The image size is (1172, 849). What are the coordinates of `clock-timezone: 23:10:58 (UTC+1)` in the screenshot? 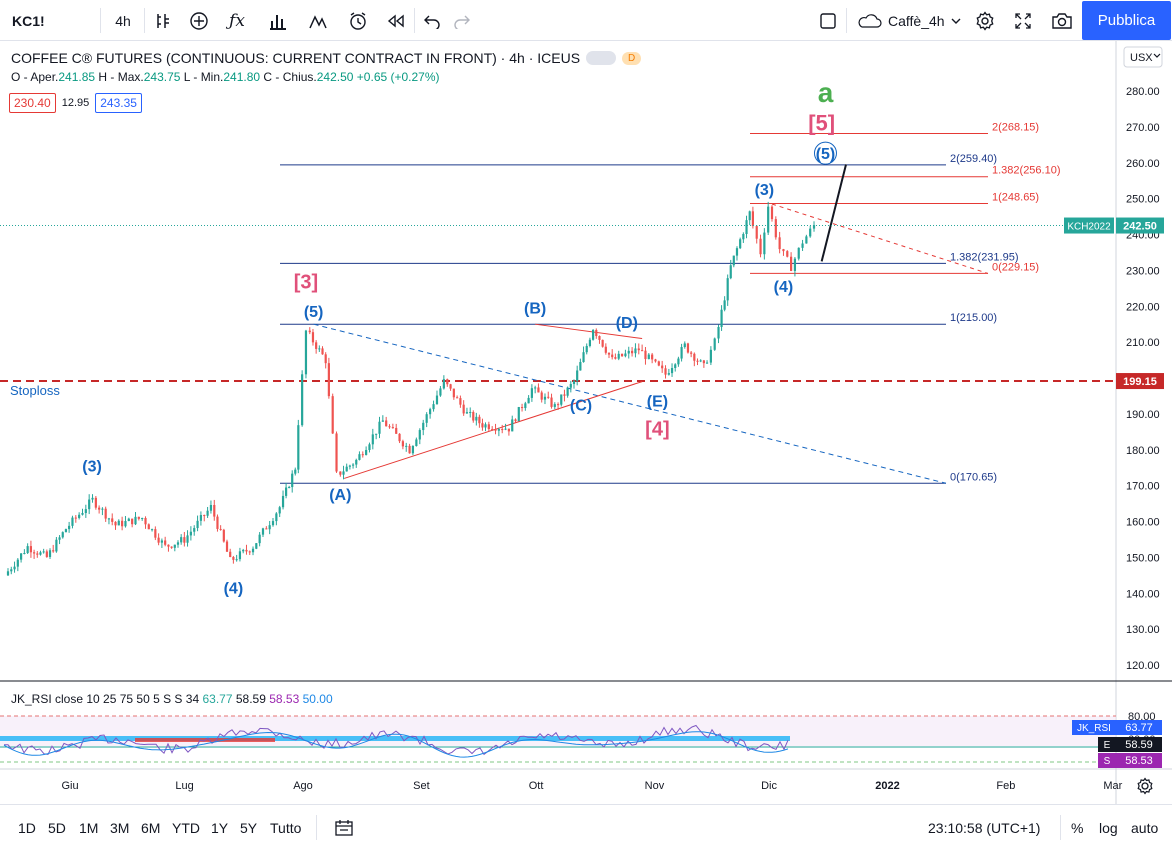 It's located at (984, 827).